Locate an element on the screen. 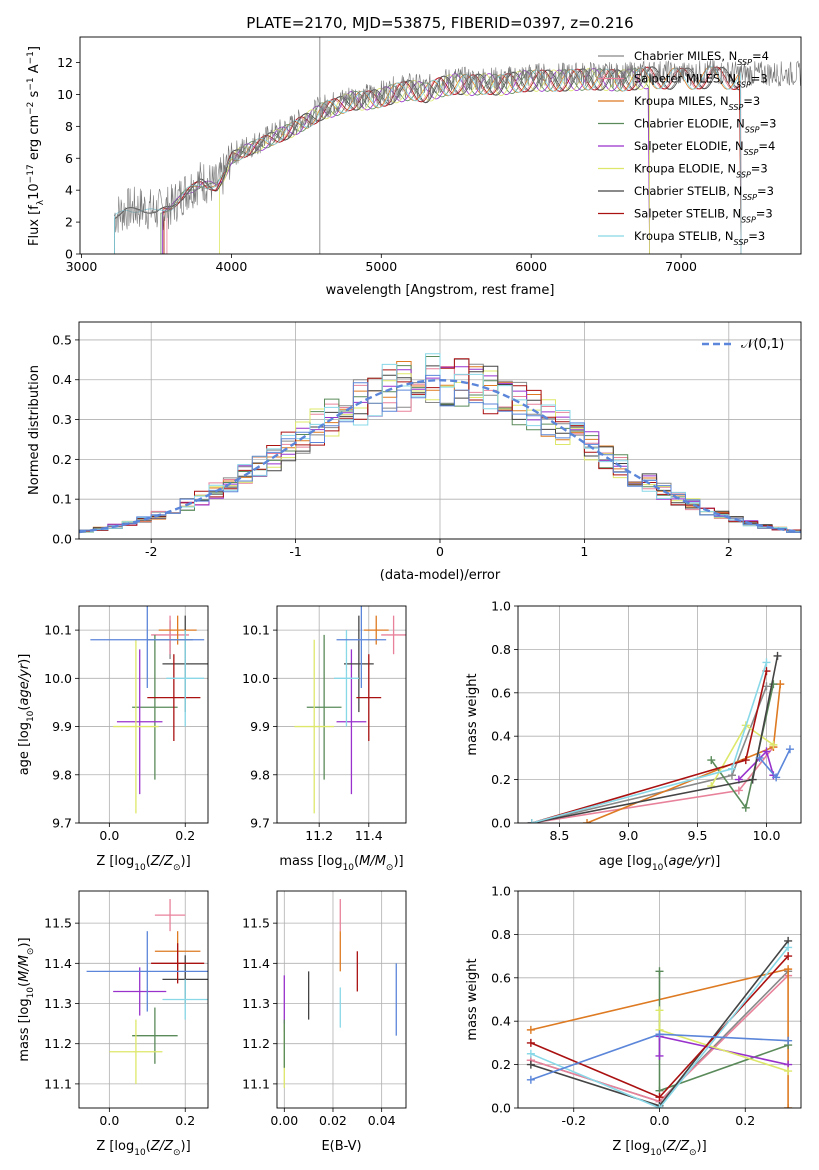  model-curve-chabrier-stelib is located at coordinates (428, 160).